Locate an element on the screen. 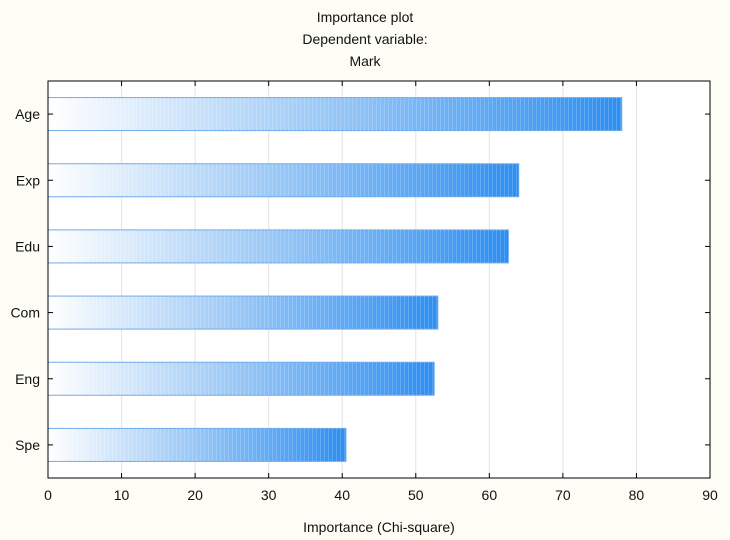 This screenshot has width=730, height=540. x-tick-label: 40 is located at coordinates (342, 495).